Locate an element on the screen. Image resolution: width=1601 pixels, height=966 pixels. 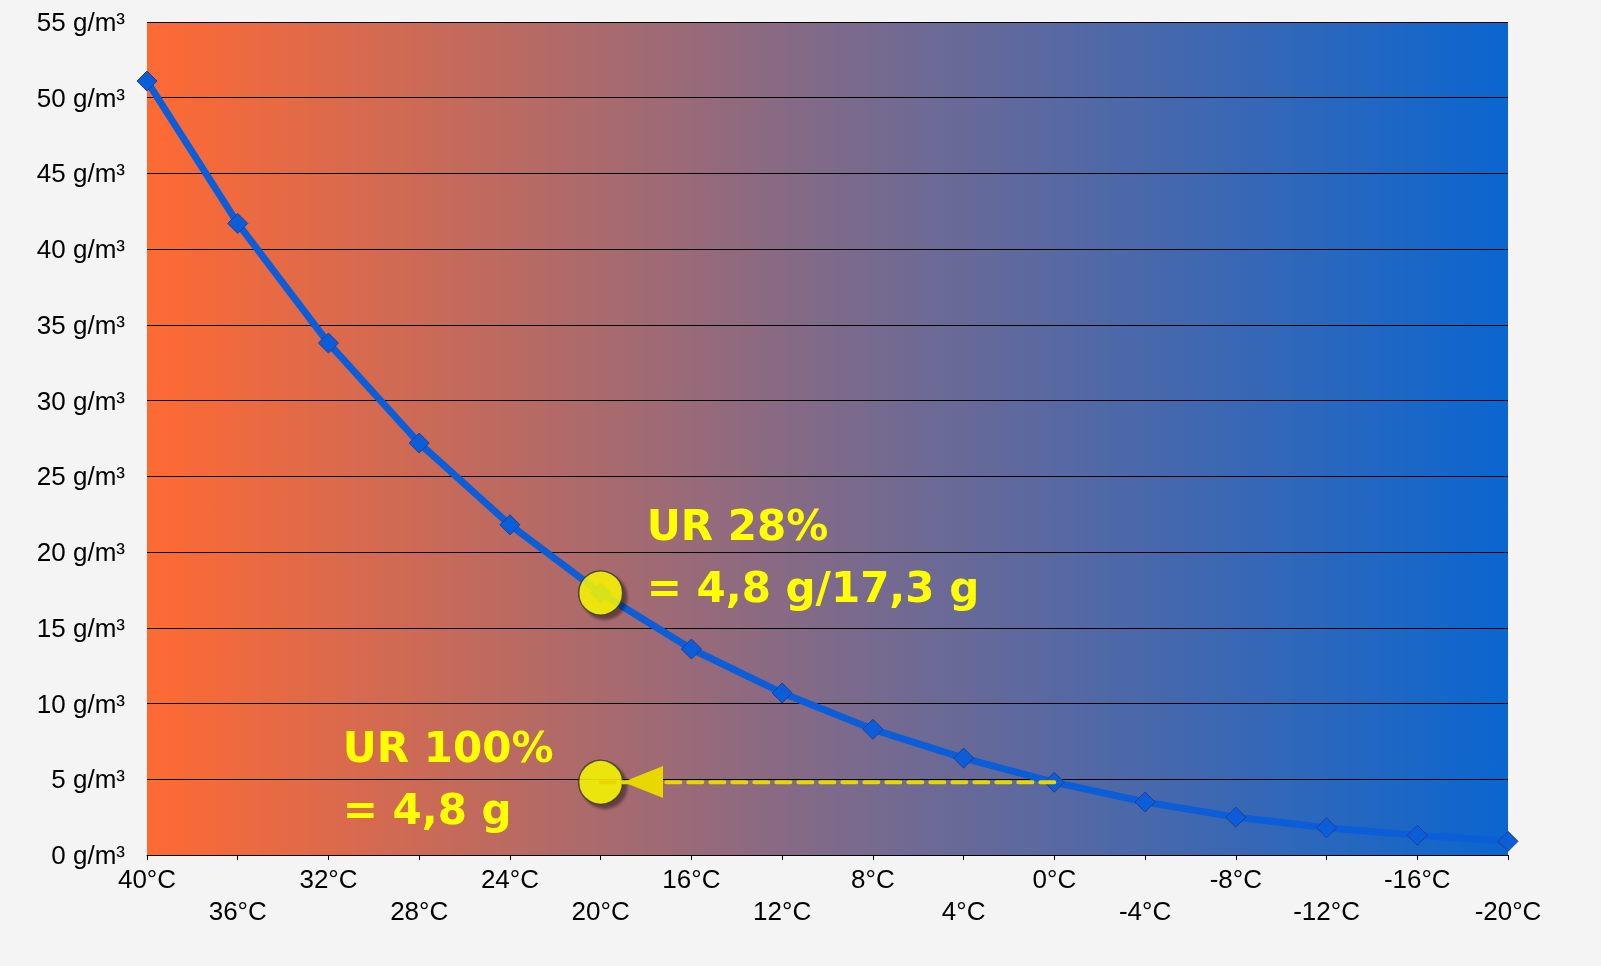
y-tick-label: 50 g/m³ is located at coordinates (81, 97).